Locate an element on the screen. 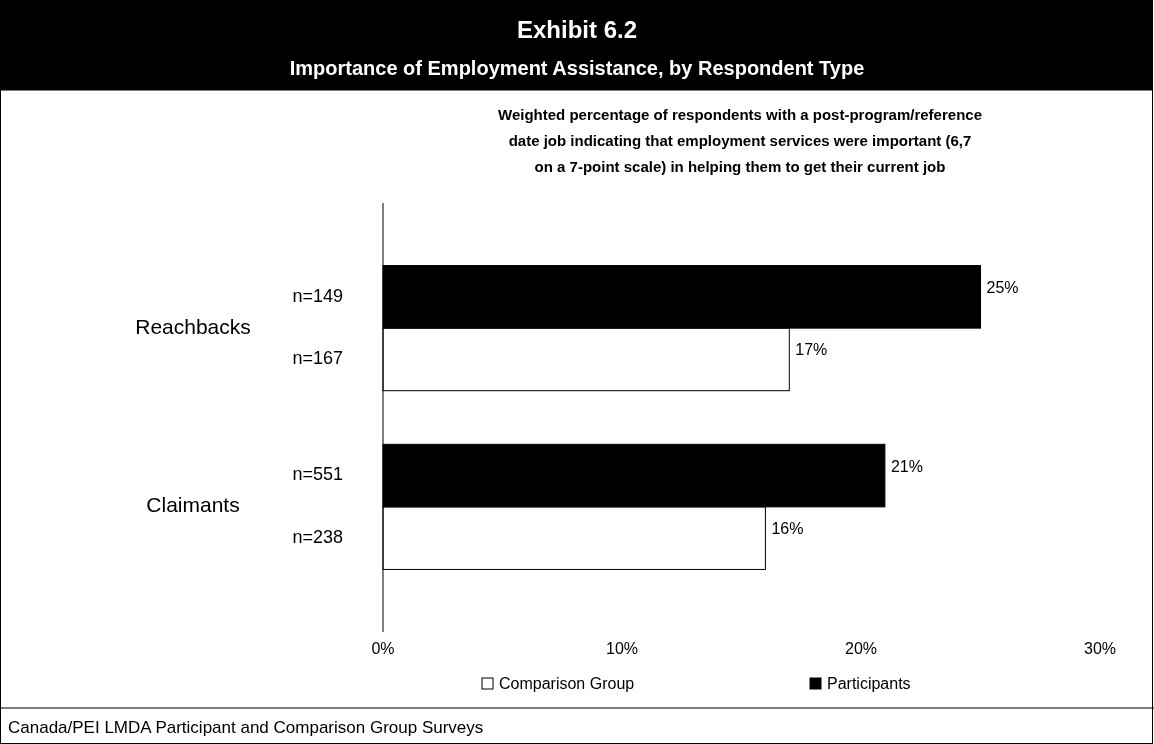 Image resolution: width=1154 pixels, height=744 pixels. y-tick-label: Reachbacks is located at coordinates (193, 326).